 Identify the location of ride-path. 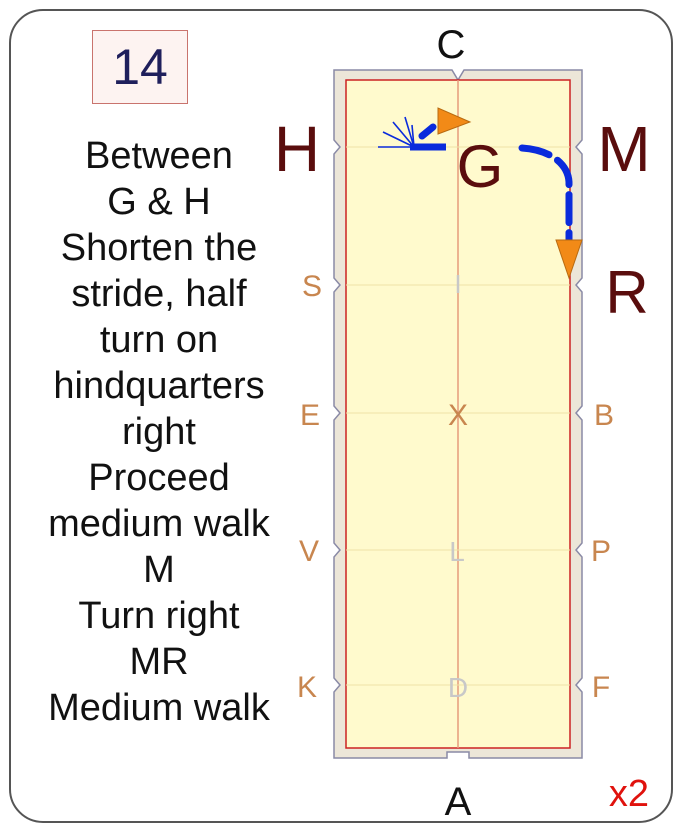
(545, 196).